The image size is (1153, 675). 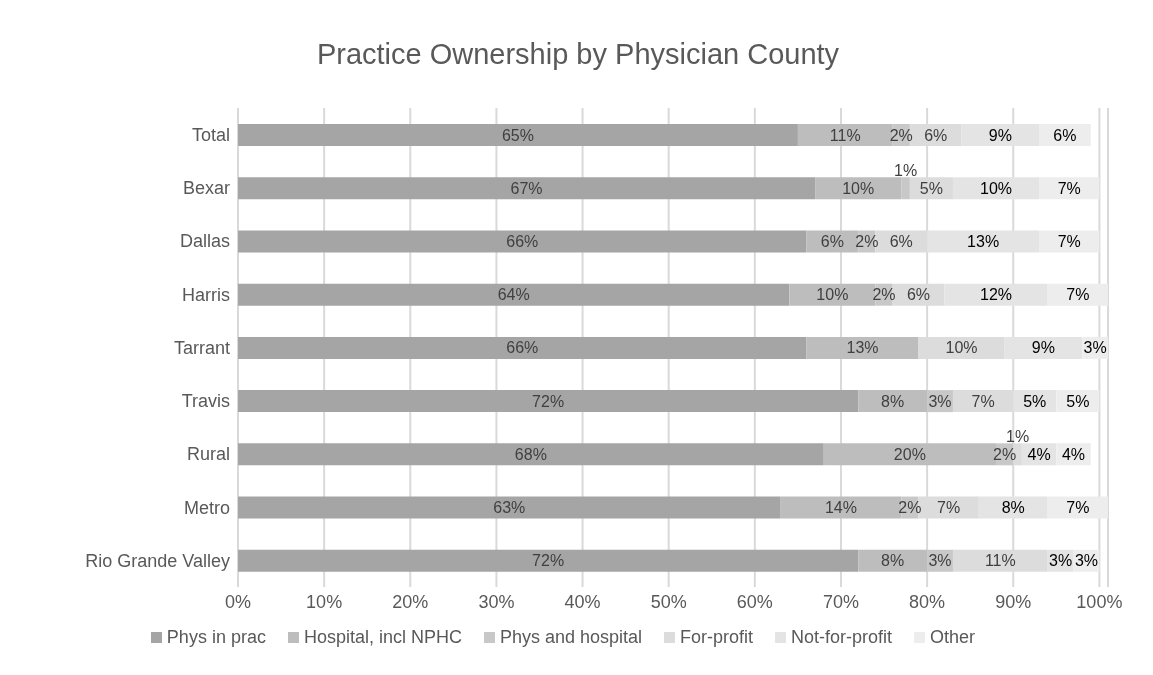 What do you see at coordinates (927, 601) in the screenshot?
I see `x-tick-label: 80%` at bounding box center [927, 601].